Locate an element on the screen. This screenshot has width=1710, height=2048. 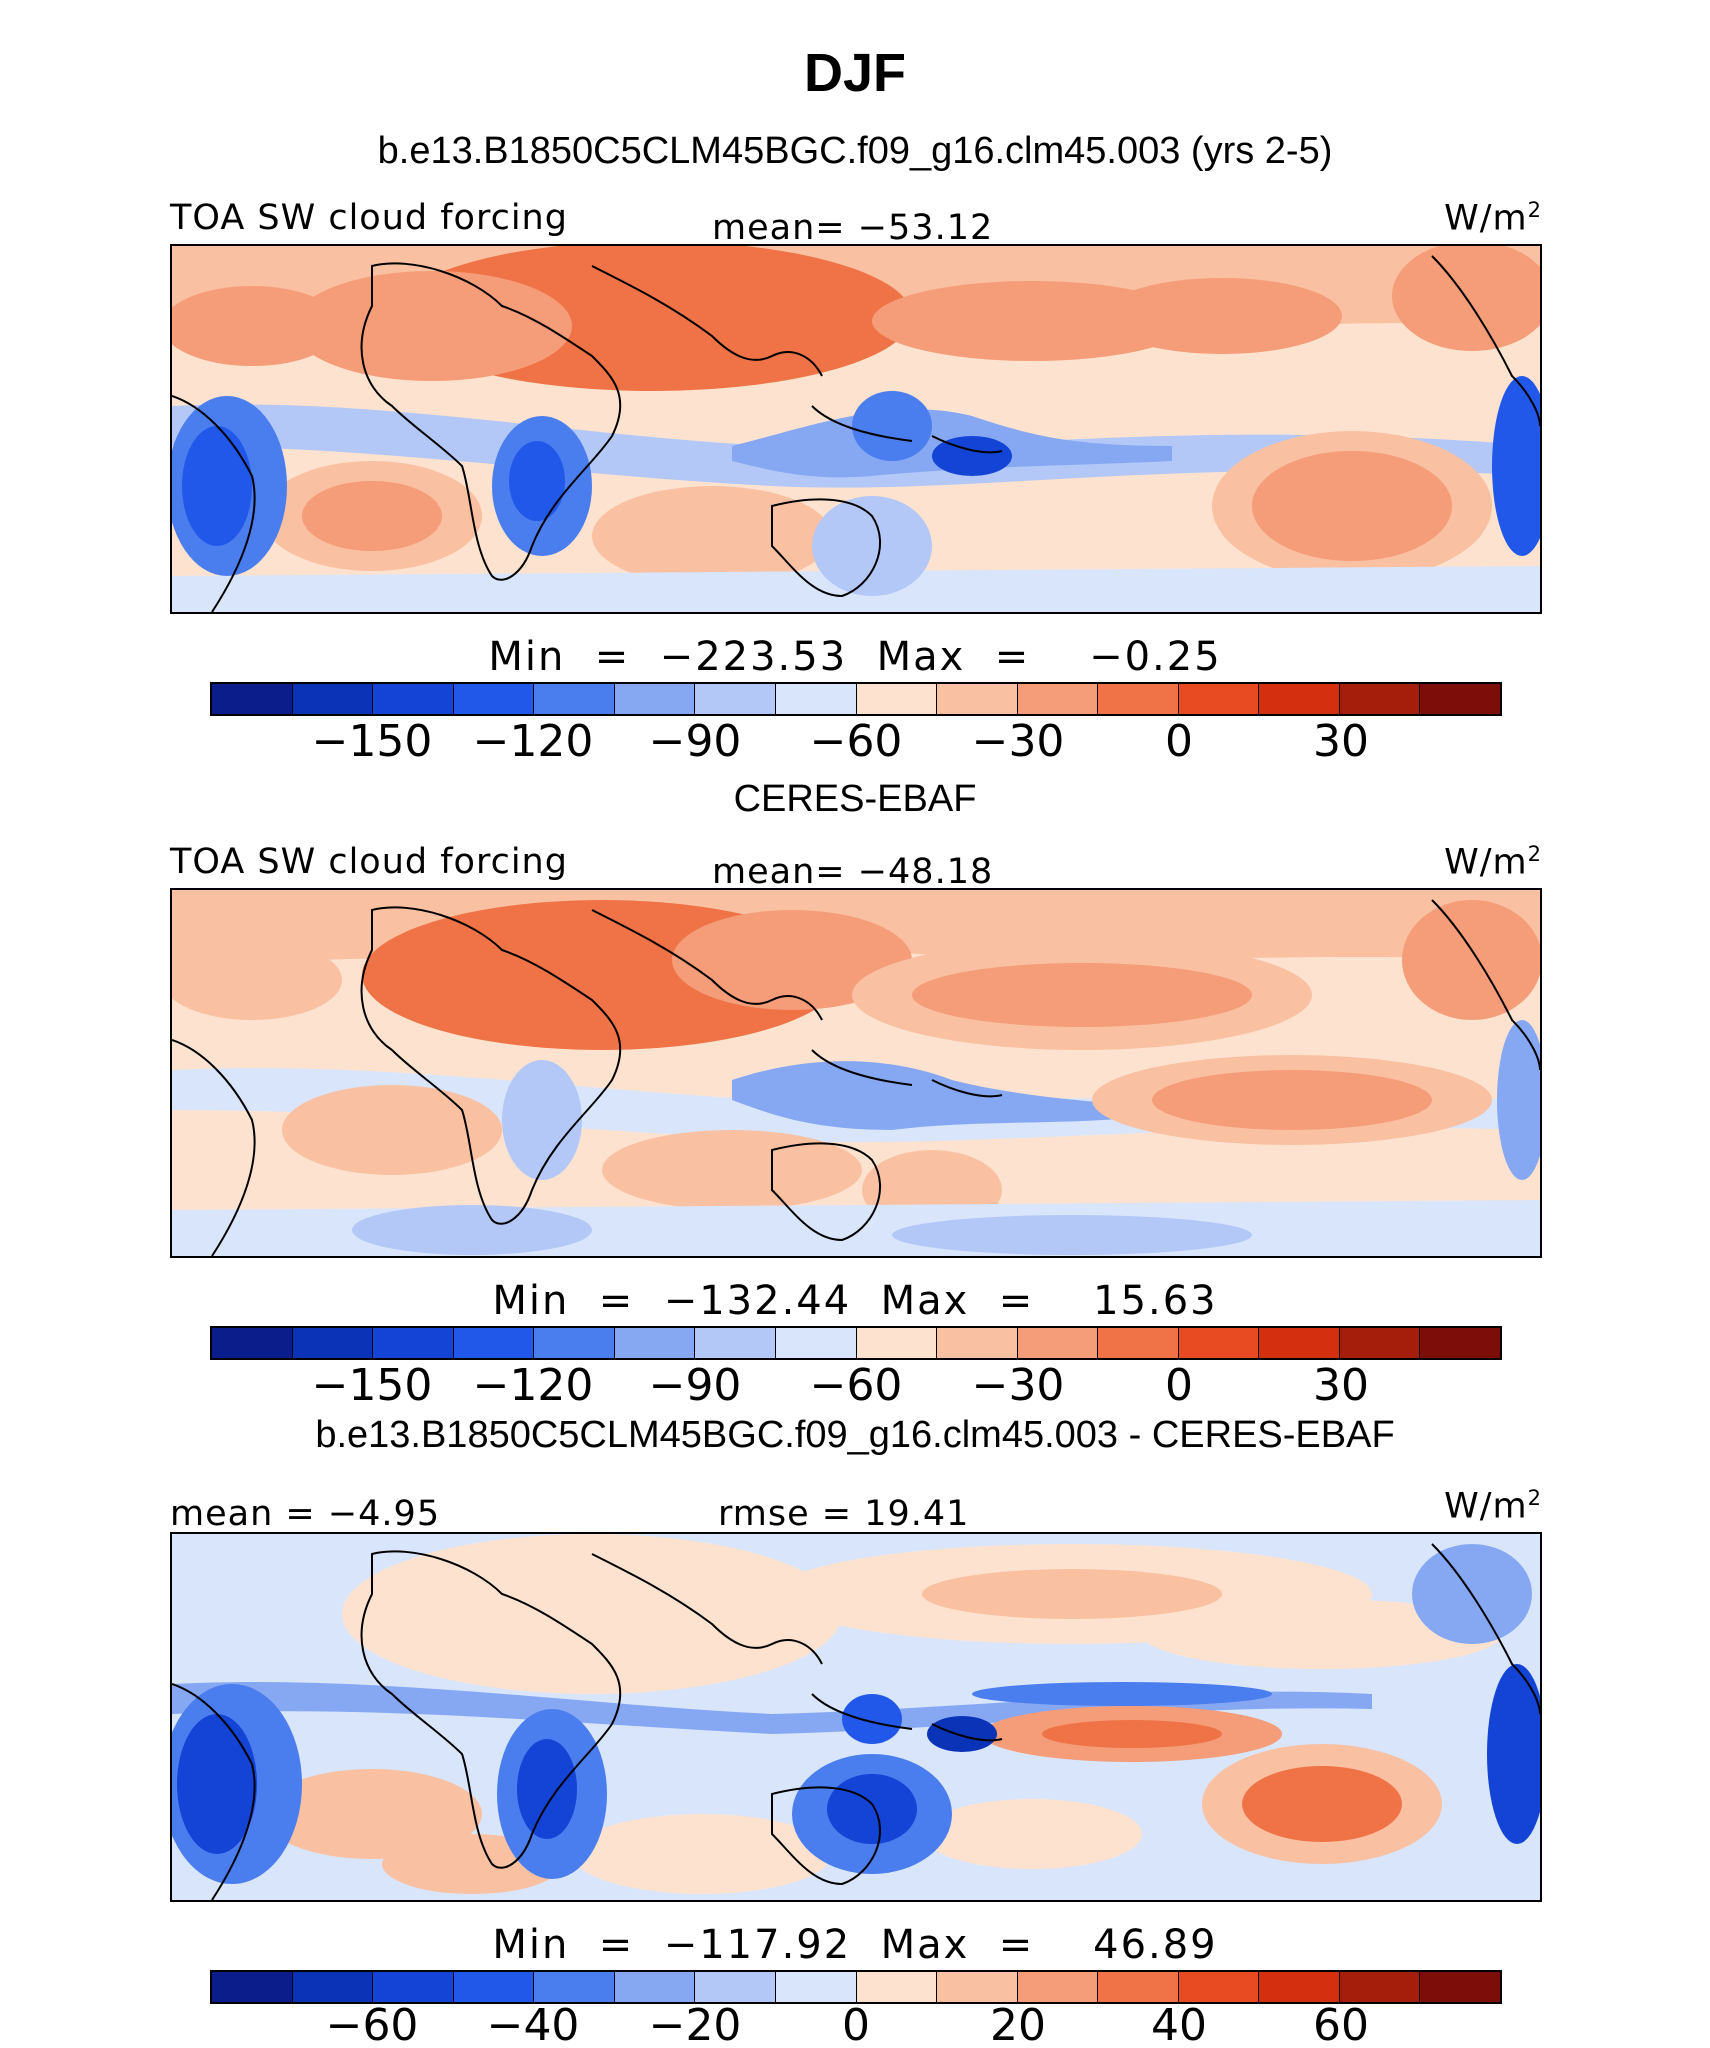
panel-3-tick: 0 is located at coordinates (856, 2024).